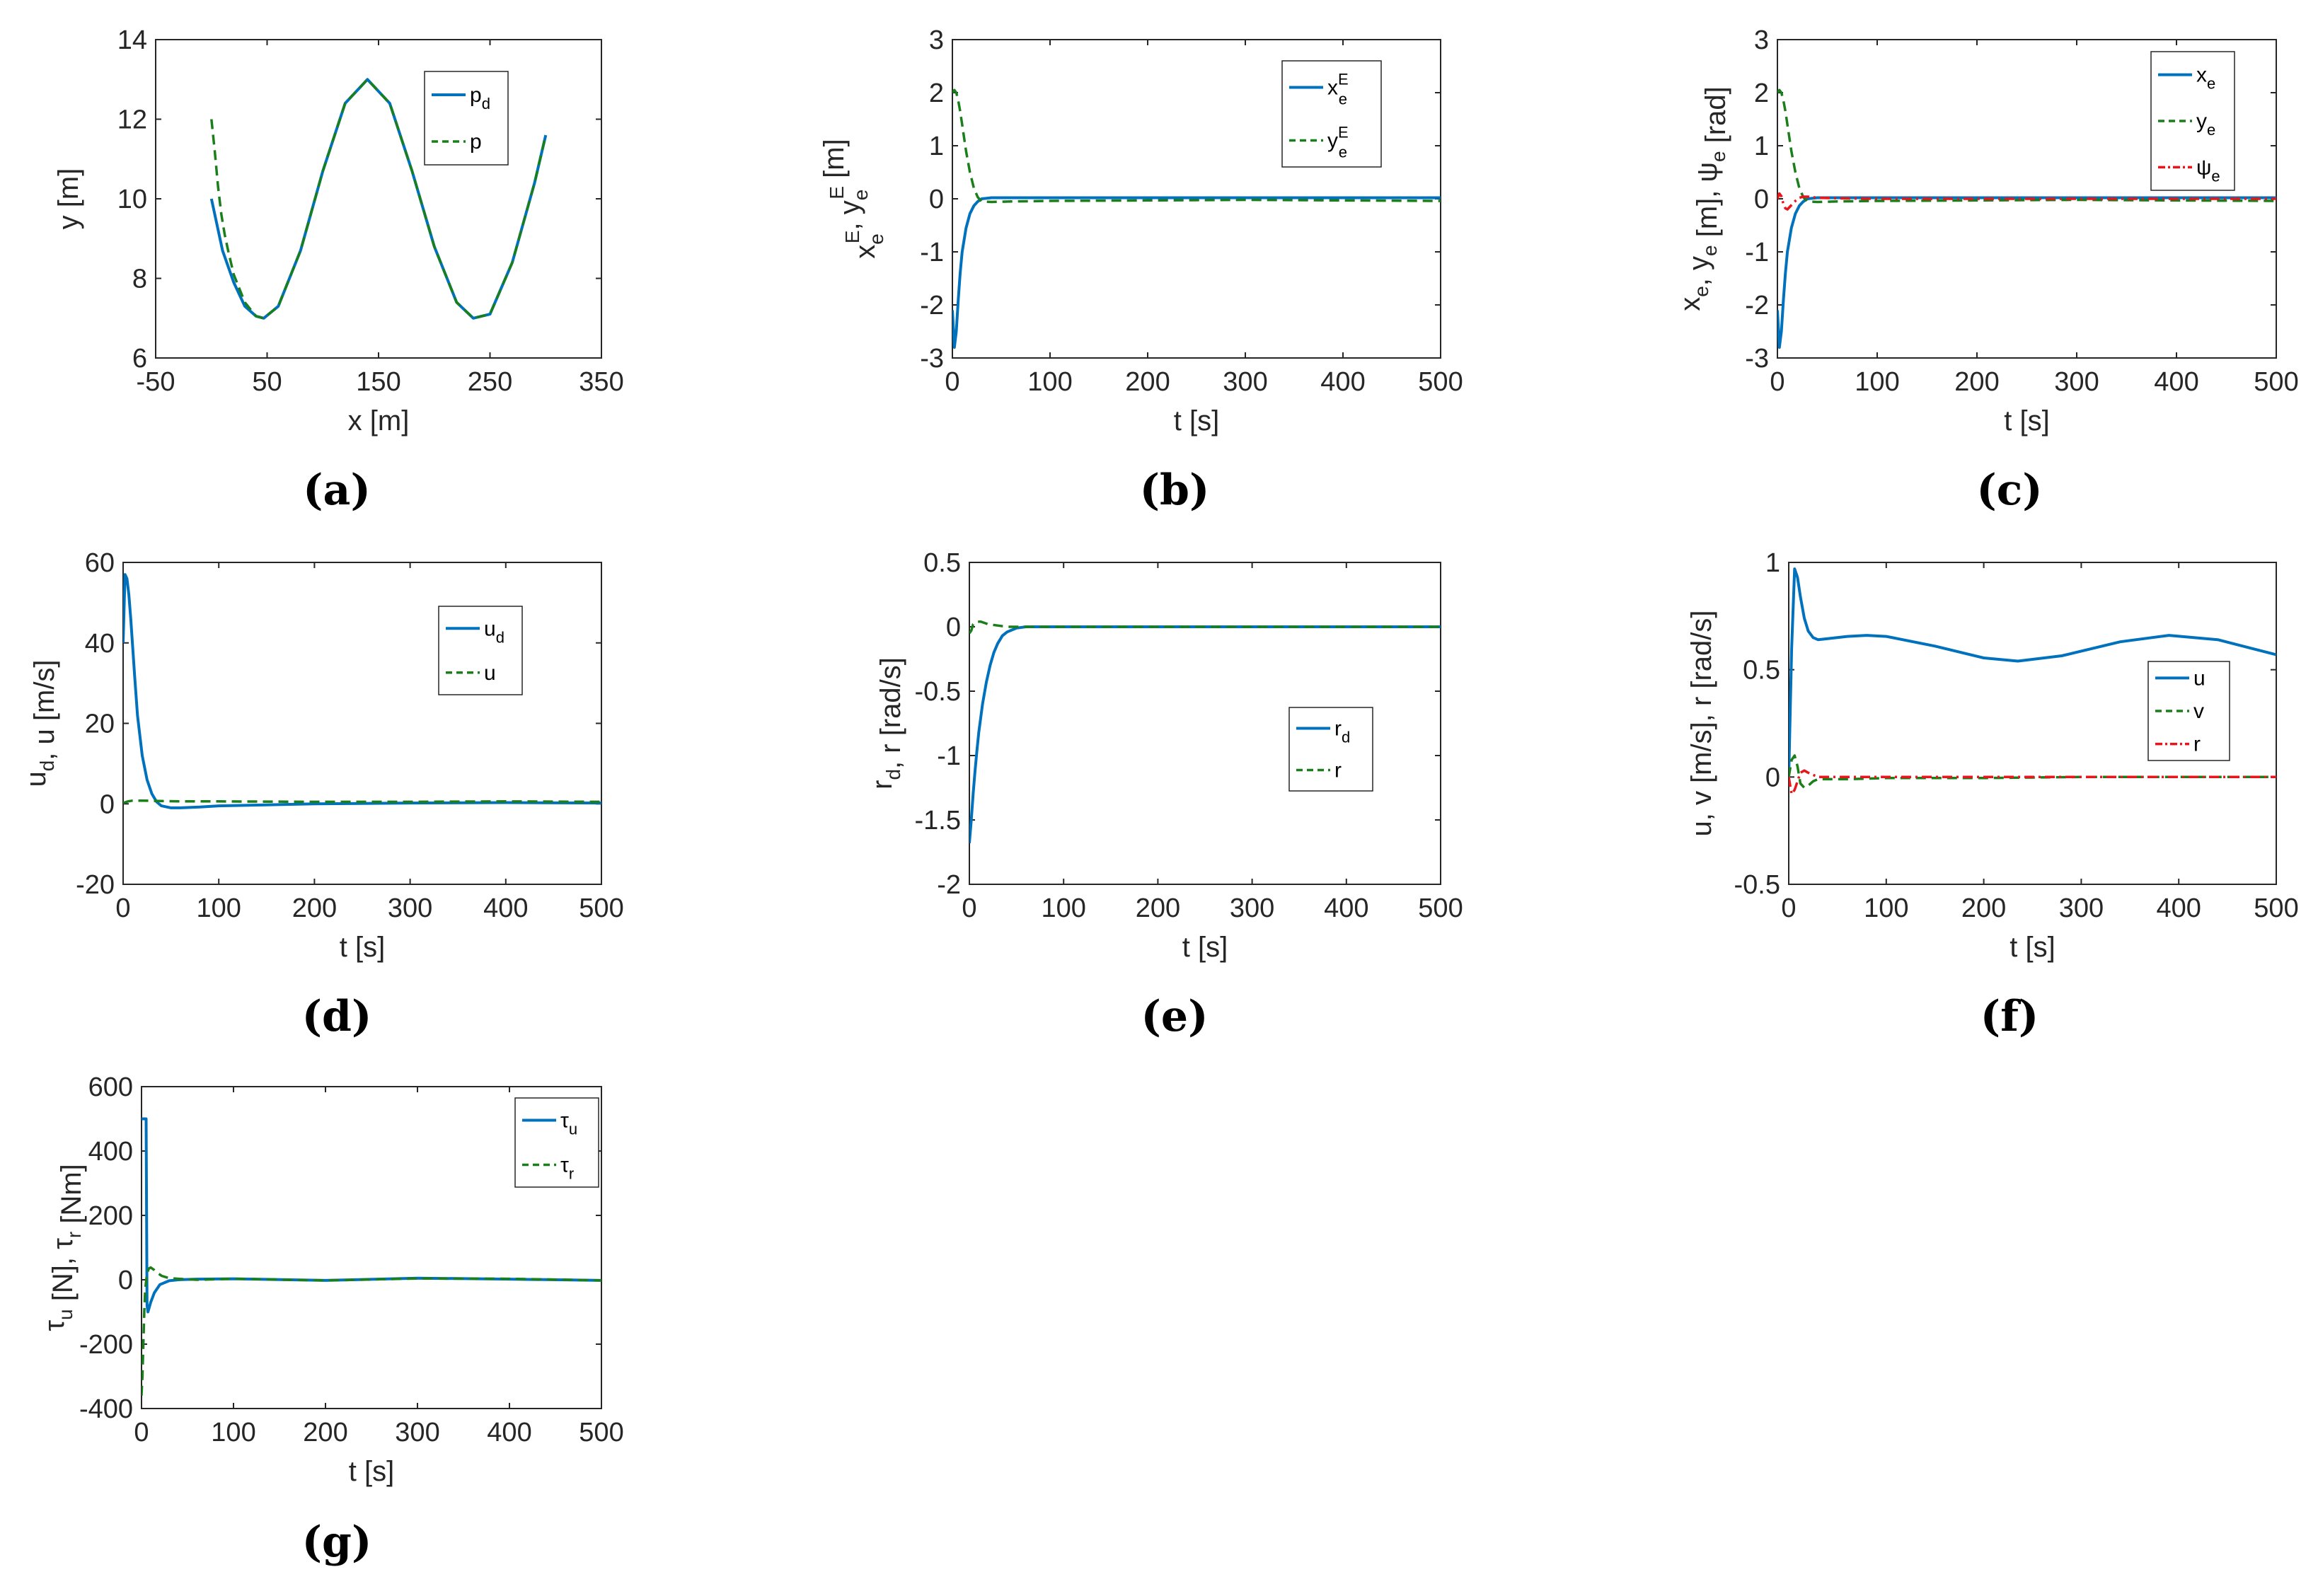 This screenshot has height=1596, width=2318. What do you see at coordinates (2192, 121) in the screenshot?
I see `legend: xe ye ψe` at bounding box center [2192, 121].